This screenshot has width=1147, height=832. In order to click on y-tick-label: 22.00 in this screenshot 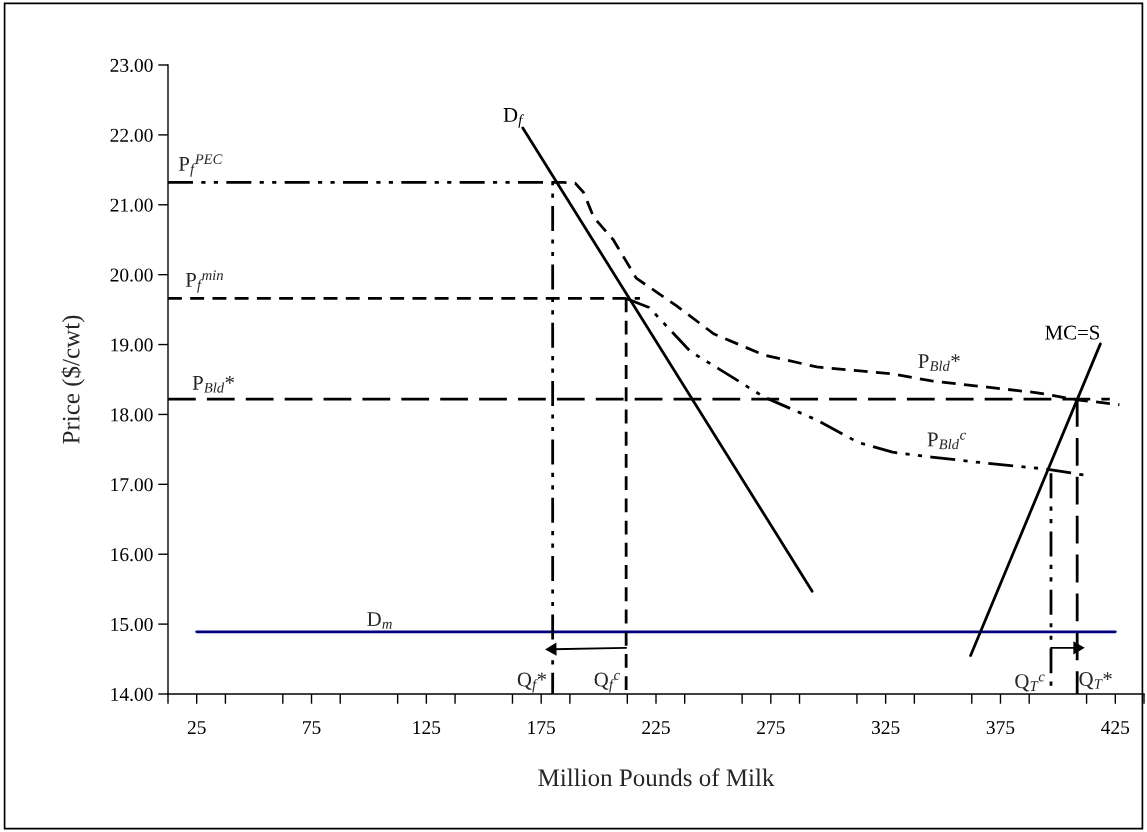, I will do `click(131, 135)`.